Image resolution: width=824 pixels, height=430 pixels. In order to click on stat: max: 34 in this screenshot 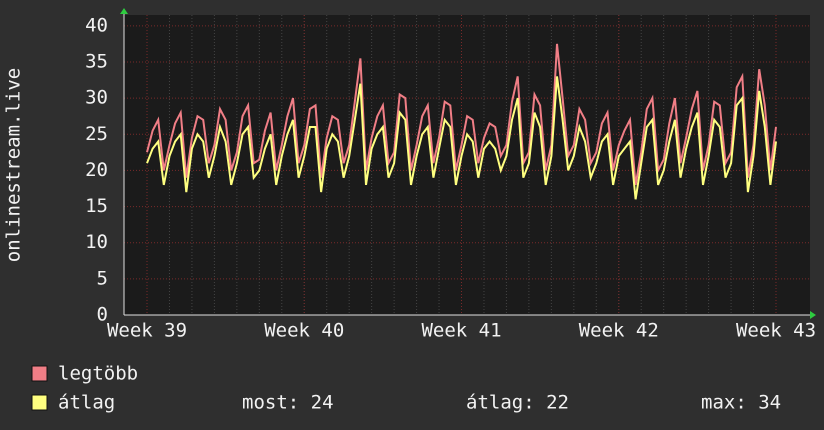, I will do `click(741, 403)`.